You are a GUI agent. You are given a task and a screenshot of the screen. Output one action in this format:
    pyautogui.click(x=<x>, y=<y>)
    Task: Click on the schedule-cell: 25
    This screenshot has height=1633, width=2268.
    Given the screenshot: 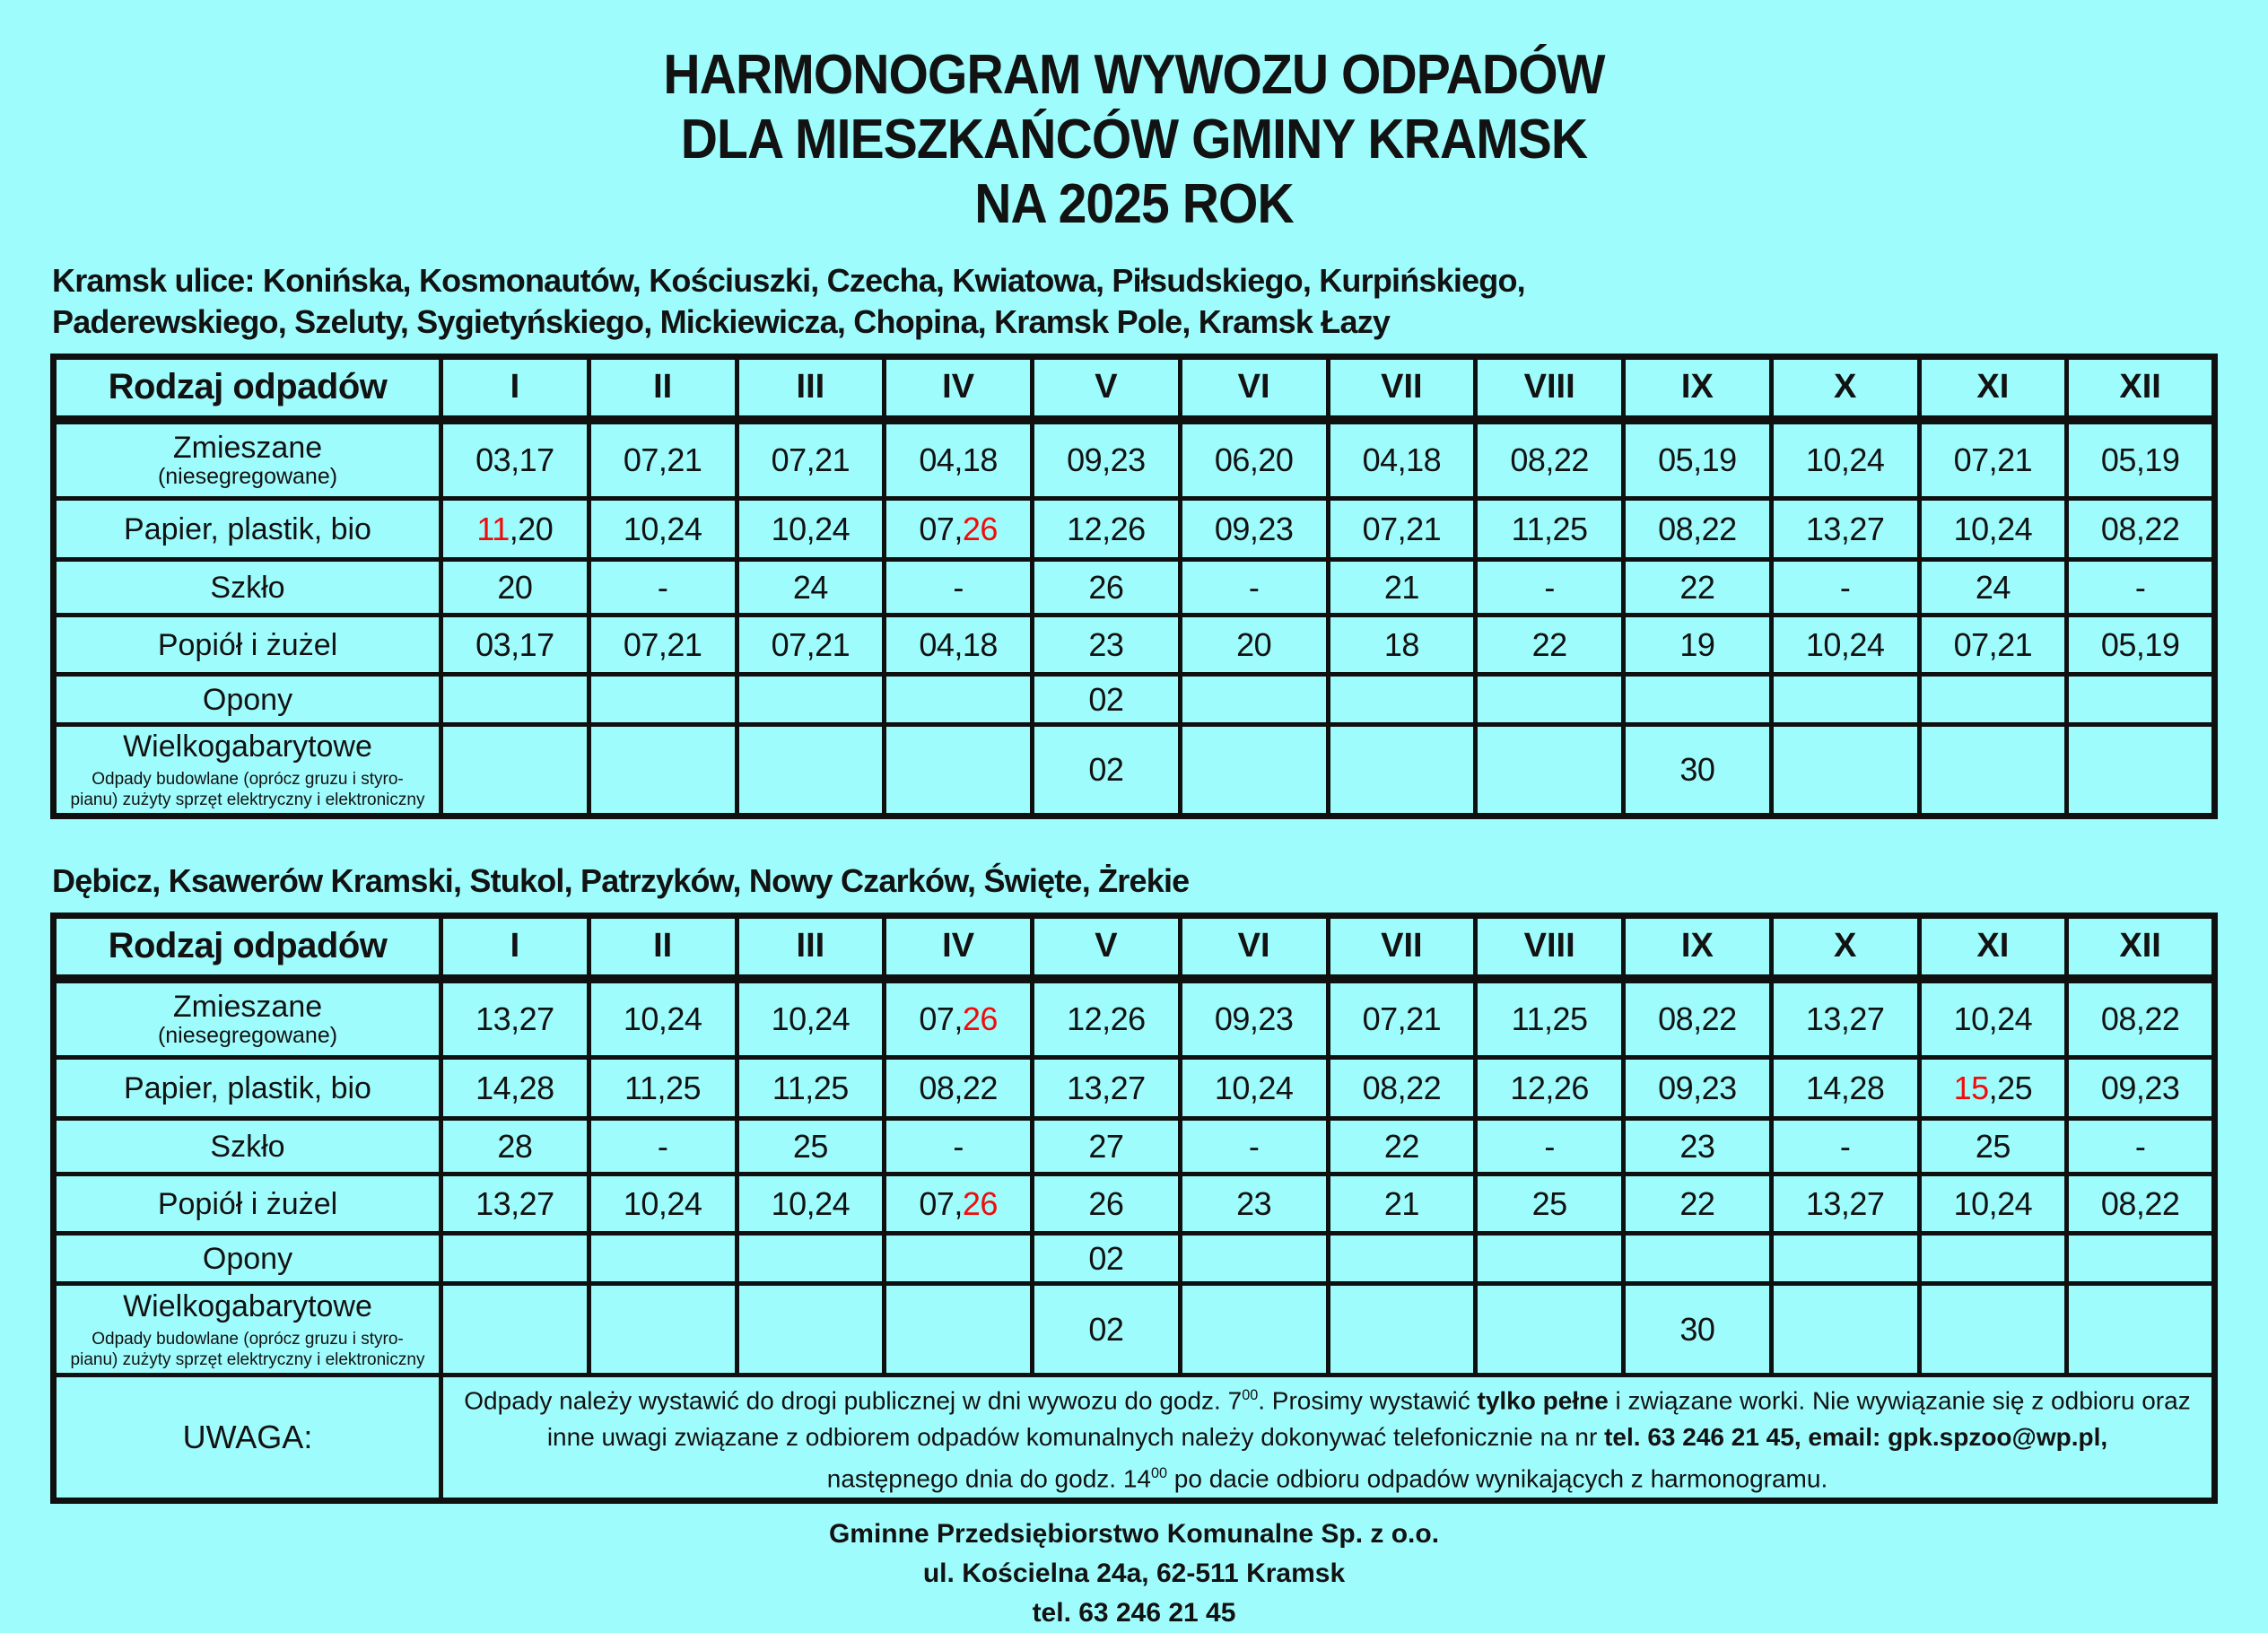 What is the action you would take?
    pyautogui.click(x=810, y=1146)
    